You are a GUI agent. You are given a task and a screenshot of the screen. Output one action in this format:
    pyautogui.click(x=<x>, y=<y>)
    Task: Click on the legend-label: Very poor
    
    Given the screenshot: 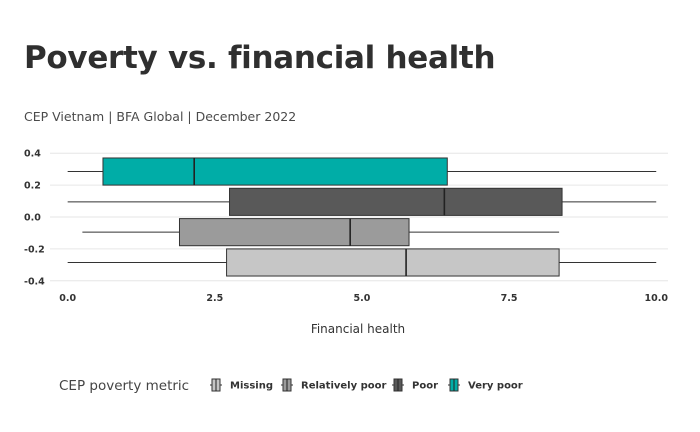 What is the action you would take?
    pyautogui.click(x=495, y=386)
    